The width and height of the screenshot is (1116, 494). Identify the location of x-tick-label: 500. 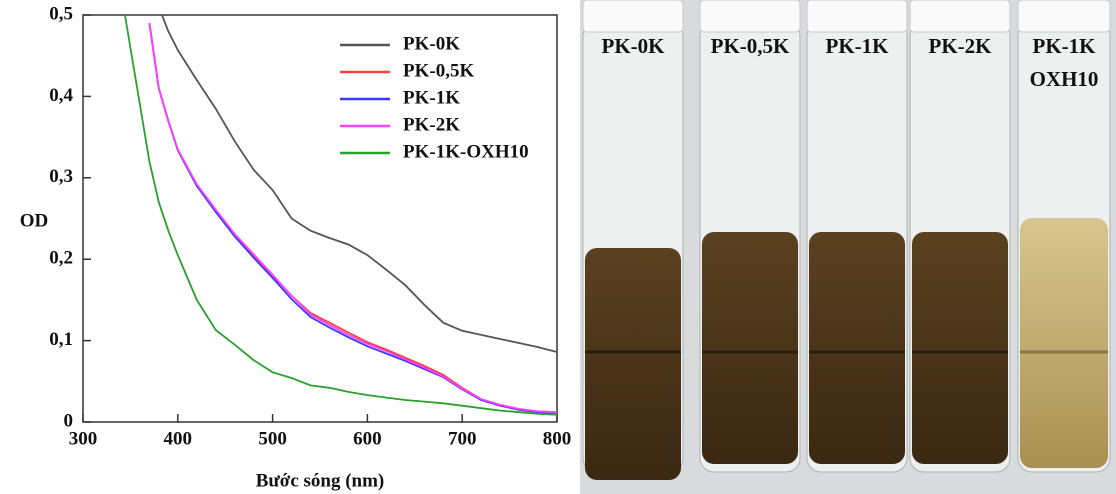
(272, 438).